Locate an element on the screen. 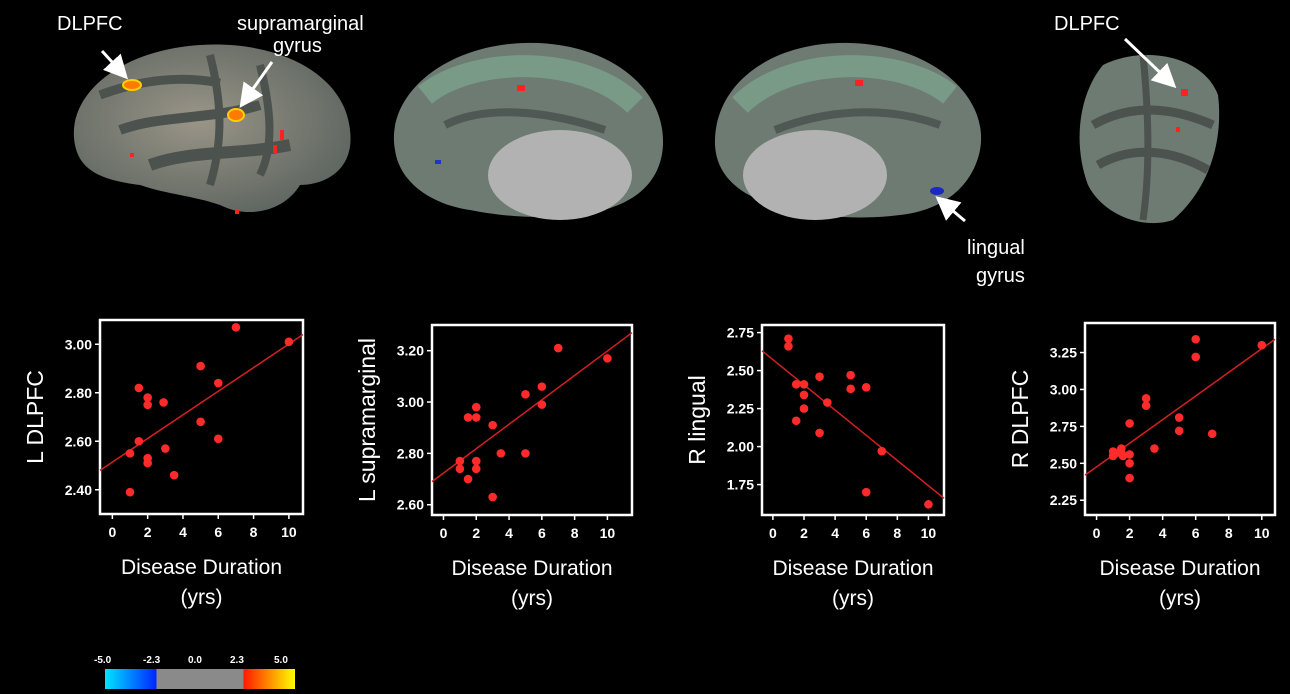 The height and width of the screenshot is (694, 1290). dlpfc-left-label: DLPFC is located at coordinates (90, 24).